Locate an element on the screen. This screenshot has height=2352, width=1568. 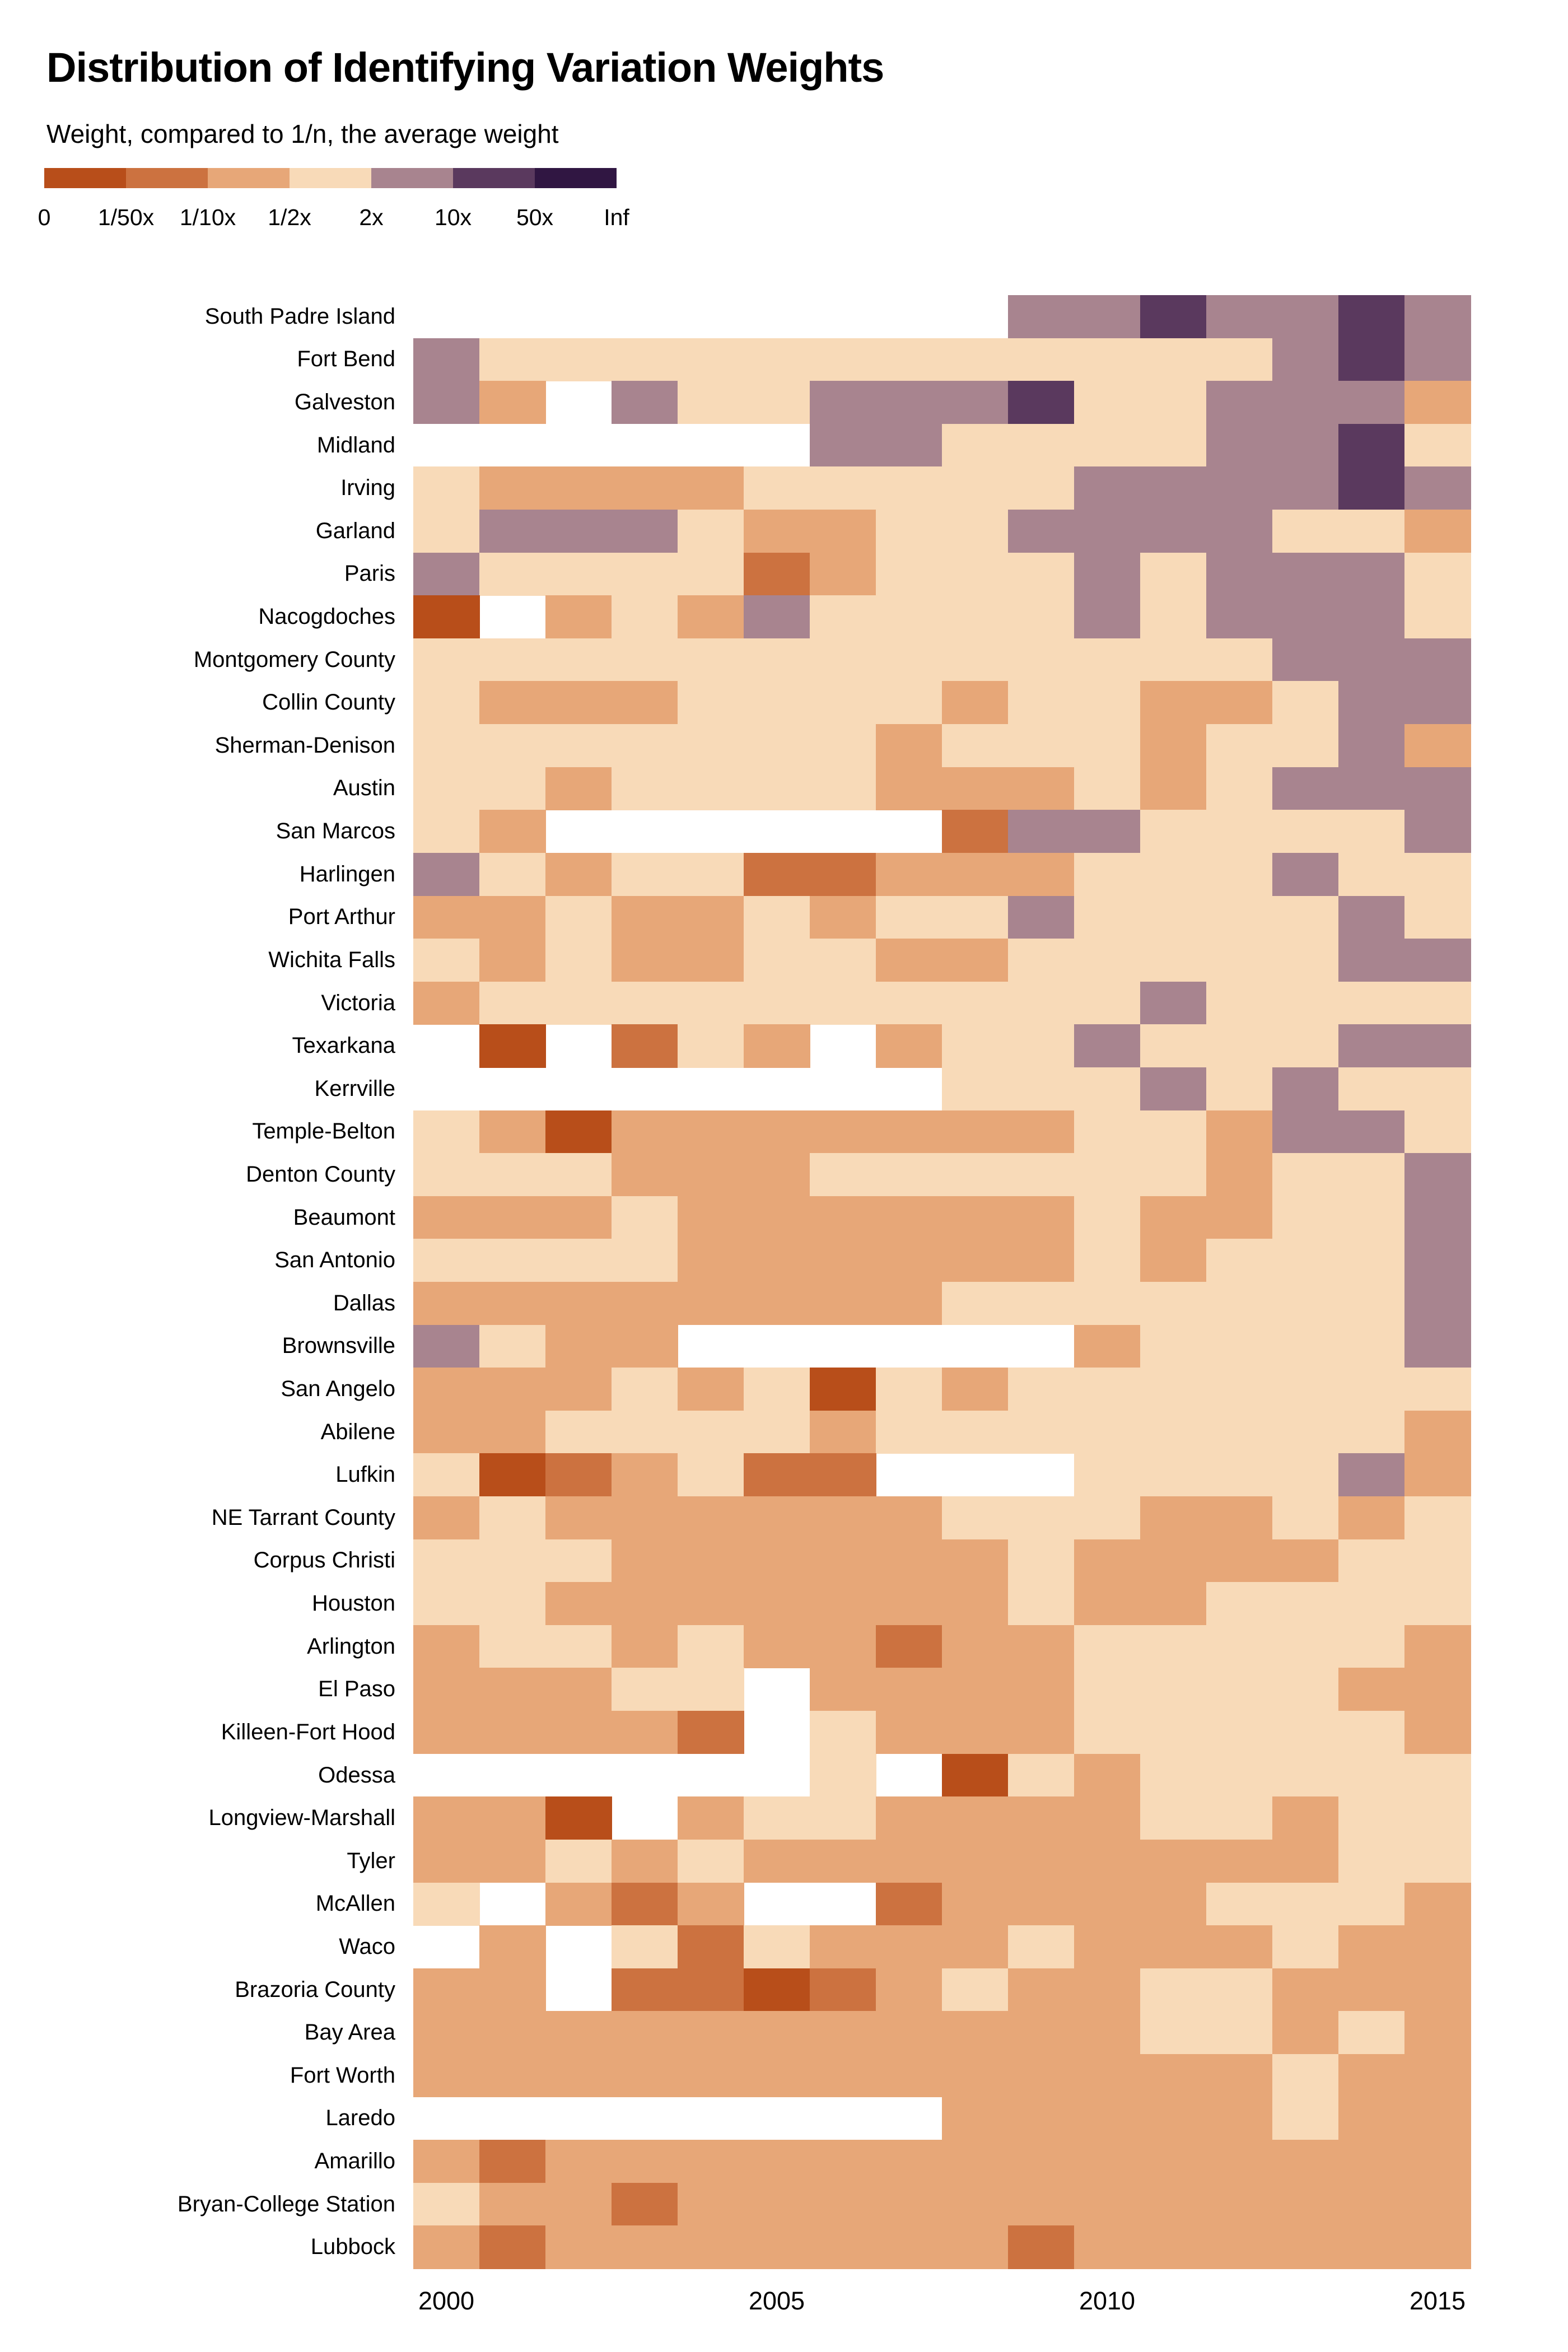
row-label: Corpus Christi is located at coordinates (324, 1561).